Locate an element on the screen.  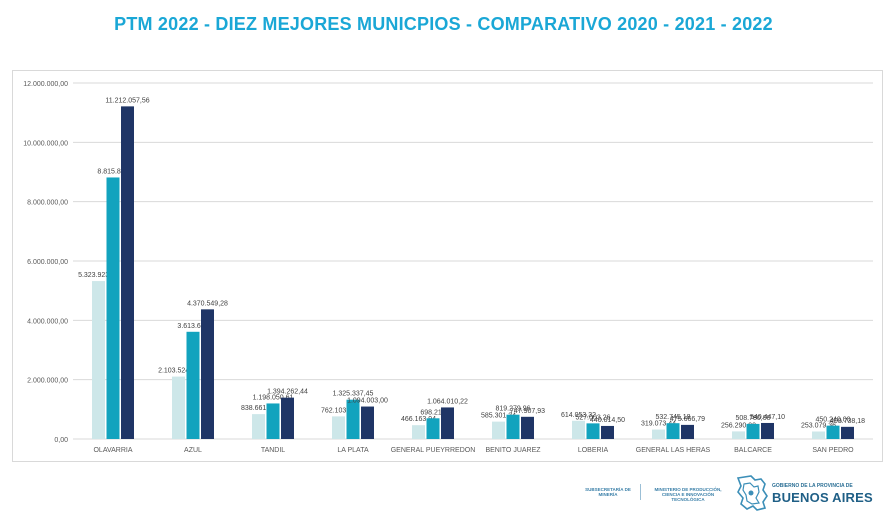
data-label: 540.447,10 is located at coordinates (767, 417).